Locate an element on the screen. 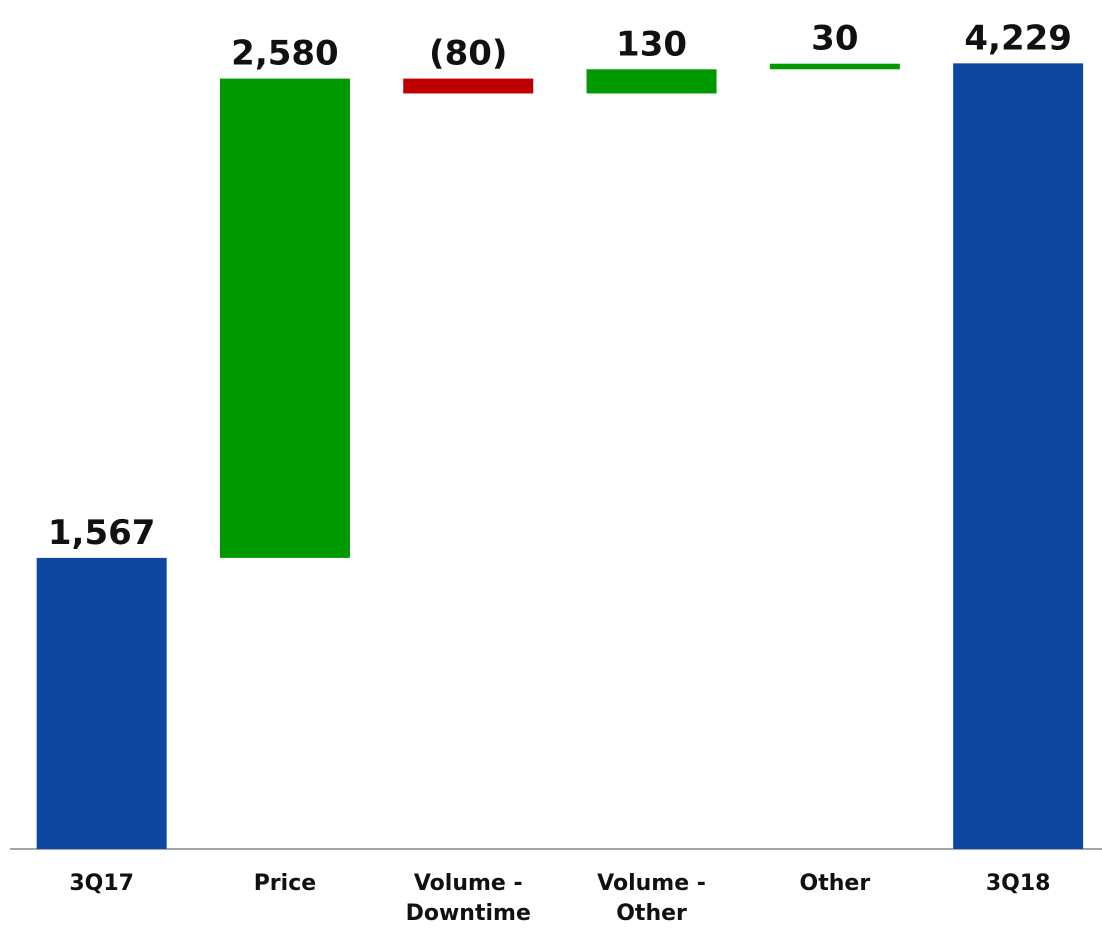 The image size is (1102, 929). x-tick-label: Volume - Downtime is located at coordinates (468, 898).